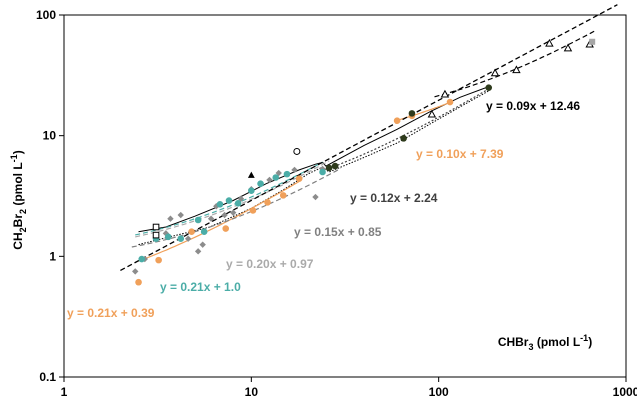  I want to click on y-tick-label: 100, so click(46, 15).